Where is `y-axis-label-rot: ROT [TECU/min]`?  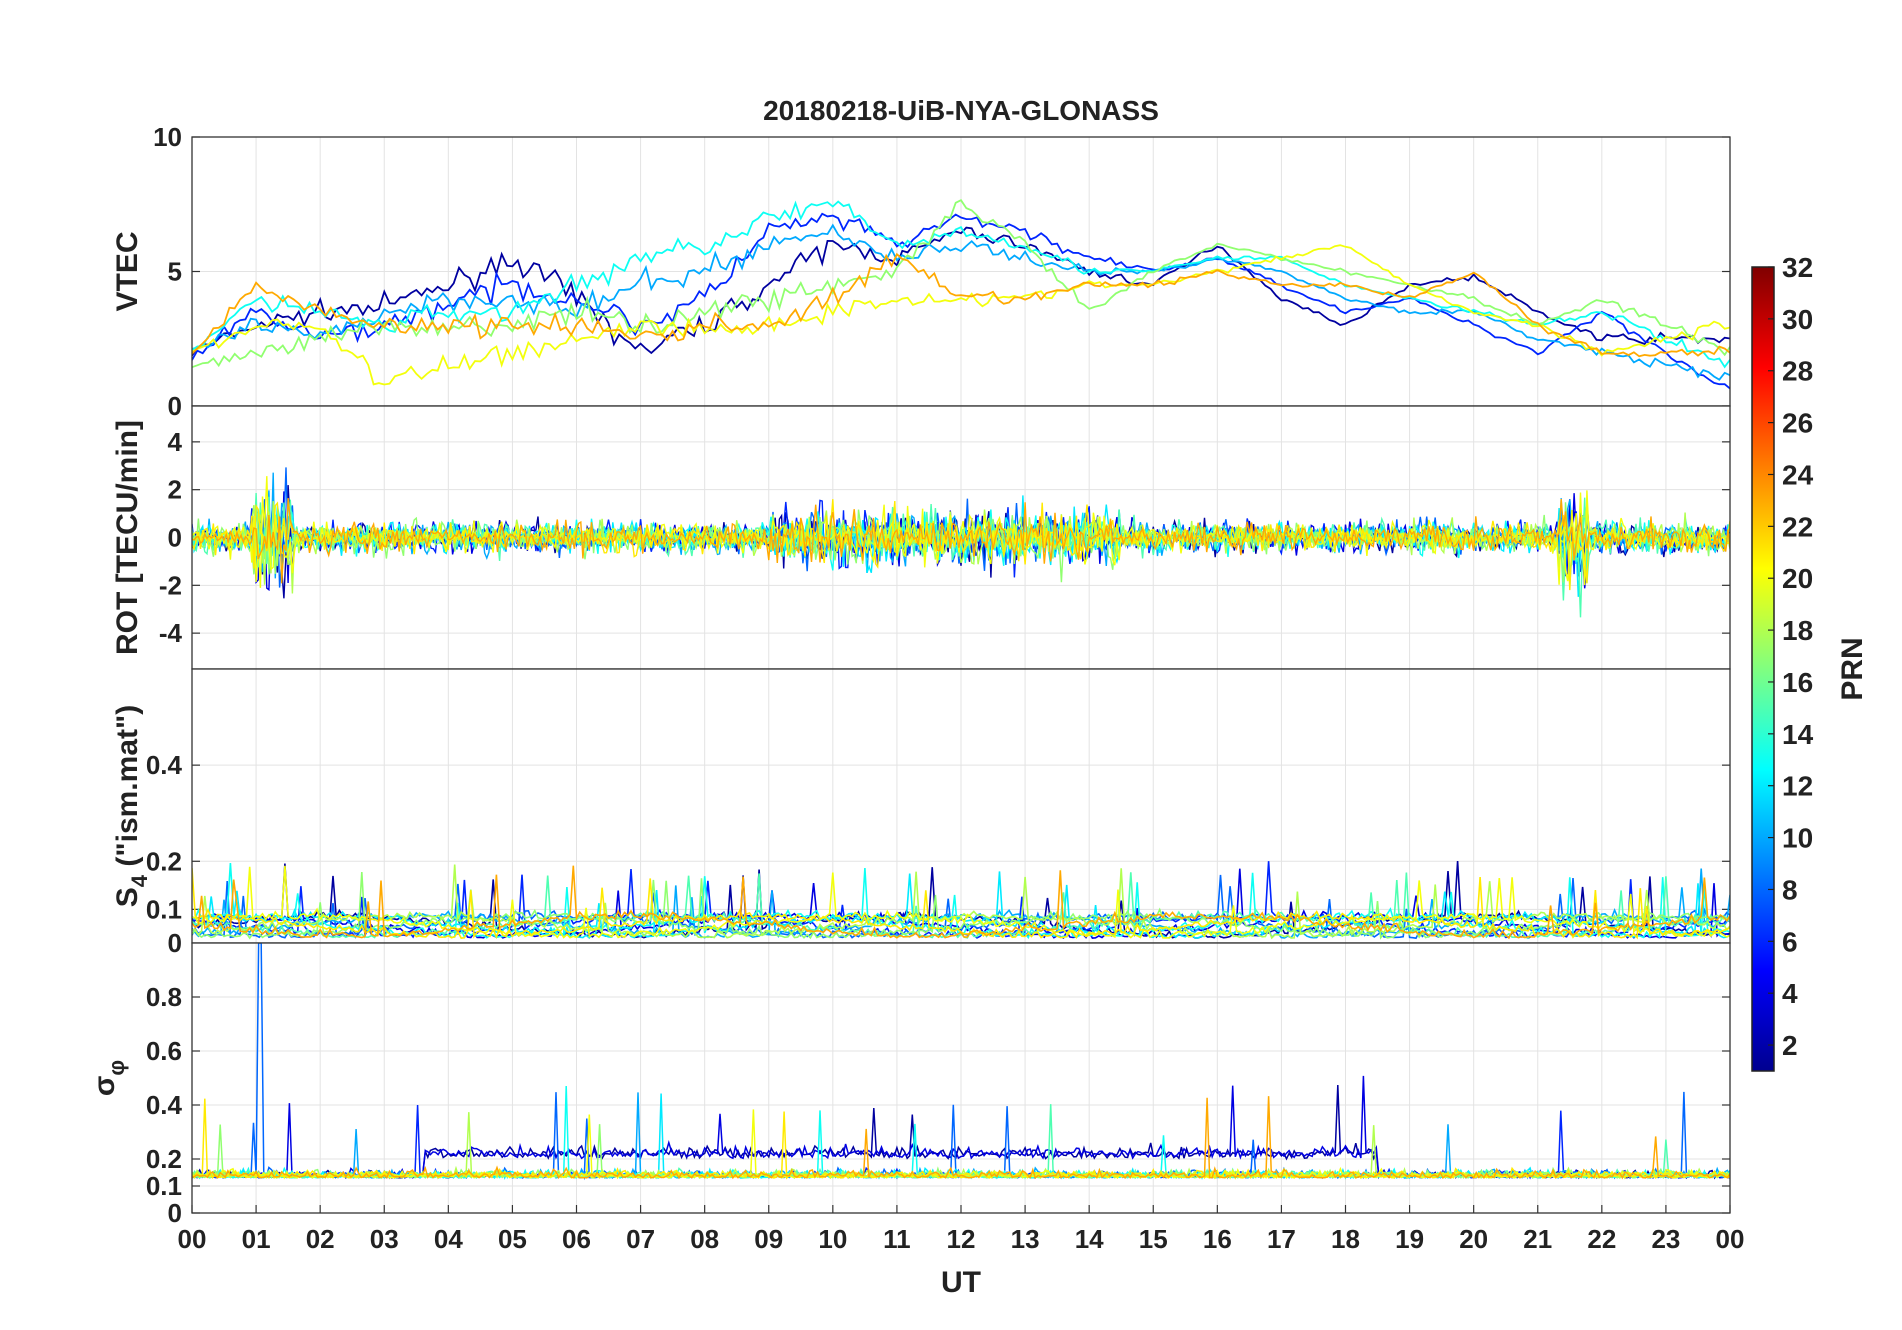 y-axis-label-rot: ROT [TECU/min] is located at coordinates (127, 537).